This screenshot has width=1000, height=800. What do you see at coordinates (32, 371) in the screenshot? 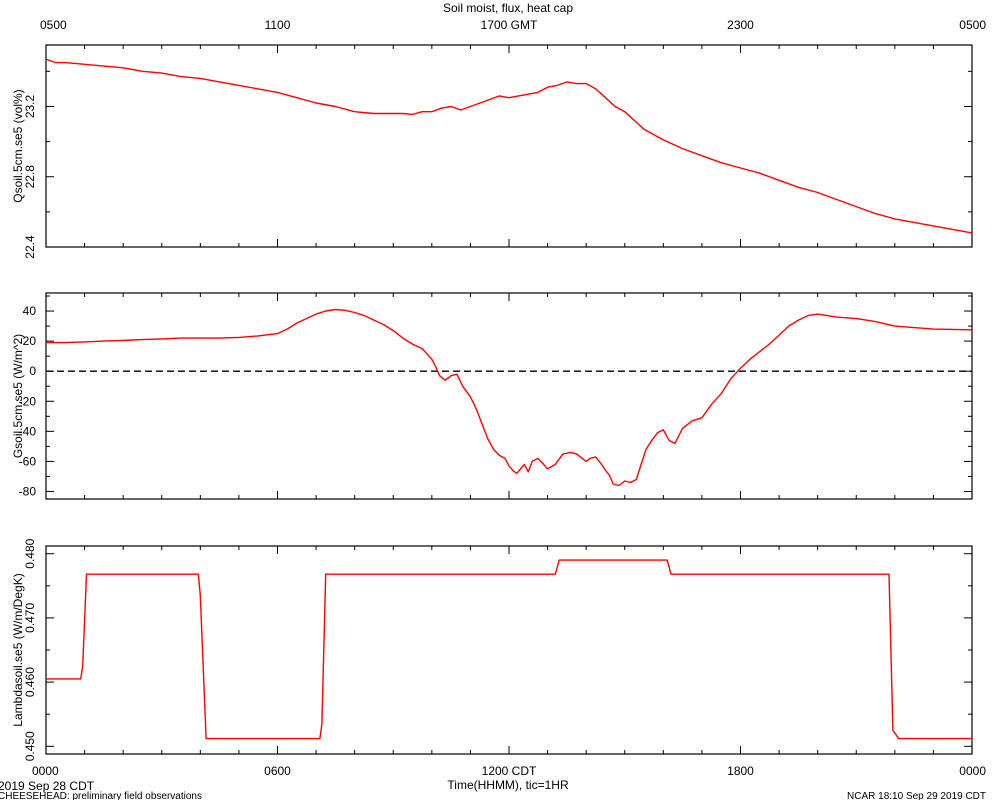
I see `y-tick-label: 0` at bounding box center [32, 371].